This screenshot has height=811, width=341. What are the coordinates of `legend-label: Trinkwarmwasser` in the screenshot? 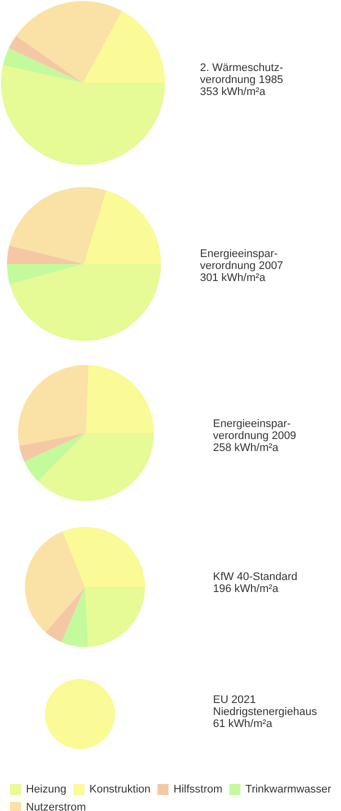 It's located at (288, 790).